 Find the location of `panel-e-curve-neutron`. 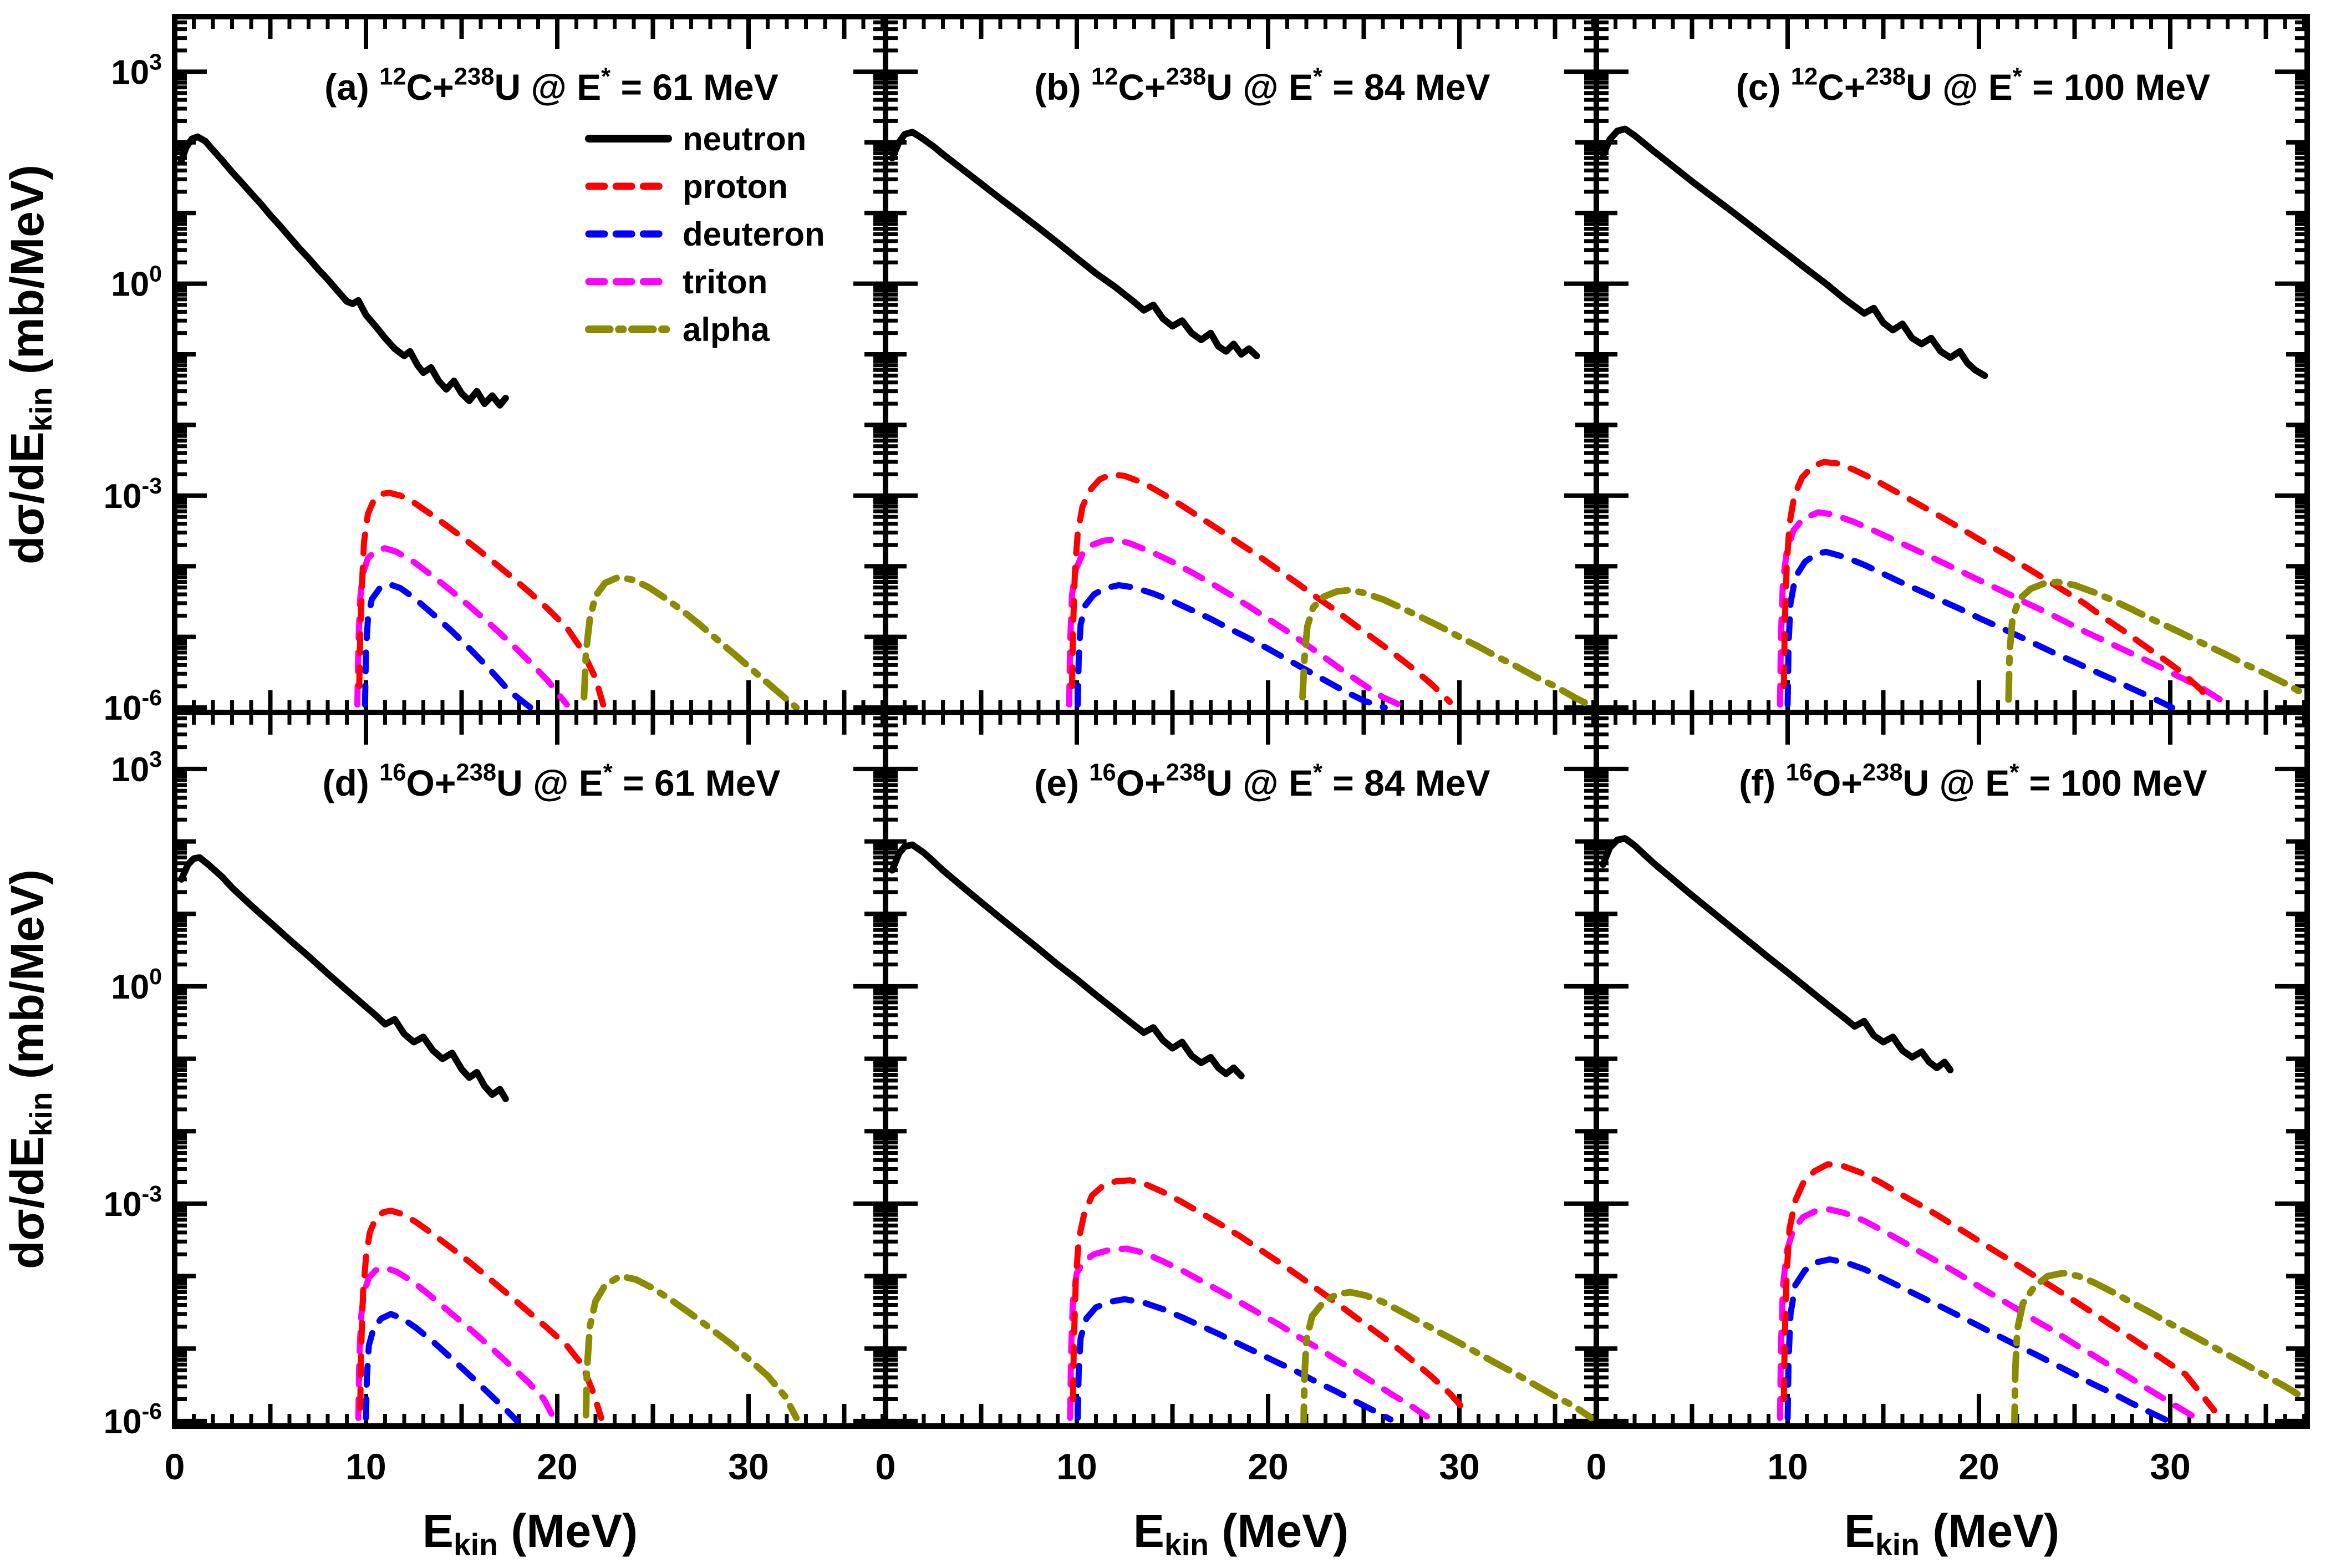

panel-e-curve-neutron is located at coordinates (1067, 961).